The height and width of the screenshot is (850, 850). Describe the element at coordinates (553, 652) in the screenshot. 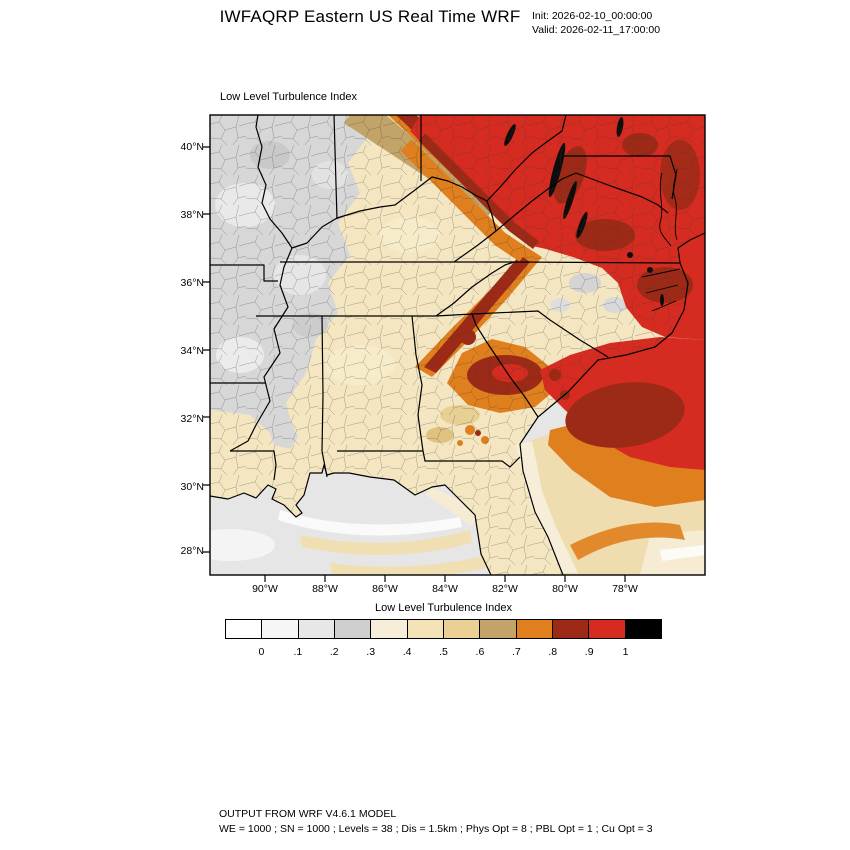

I see `colorbar-tick-label: .8` at that location.